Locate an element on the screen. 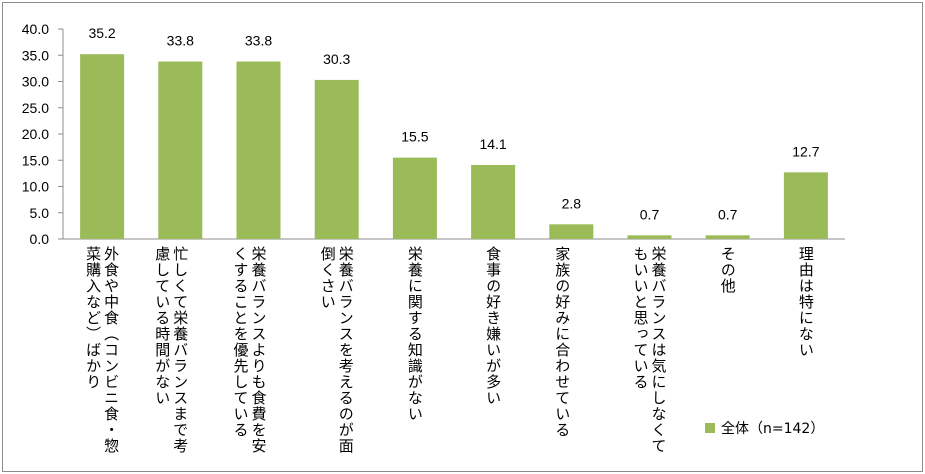  x-tick-label: 外食や中食（コンビニ食・惣菜購入など）ばかり is located at coordinates (102, 350).